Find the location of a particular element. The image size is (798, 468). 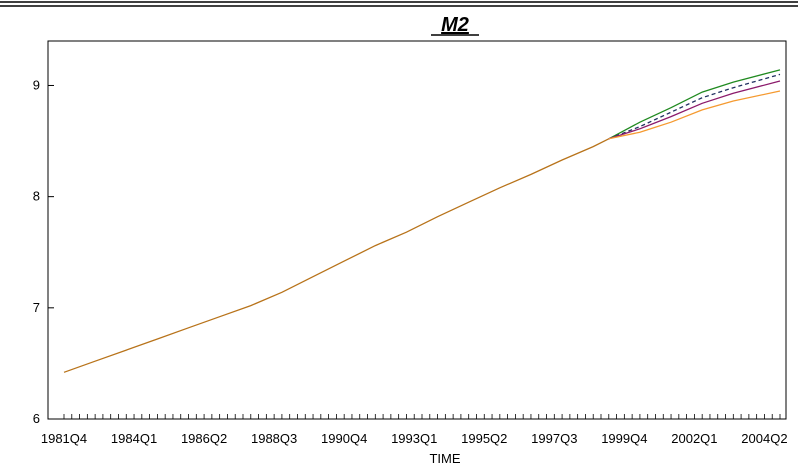

x-tick-label: 1988Q3 is located at coordinates (274, 438).